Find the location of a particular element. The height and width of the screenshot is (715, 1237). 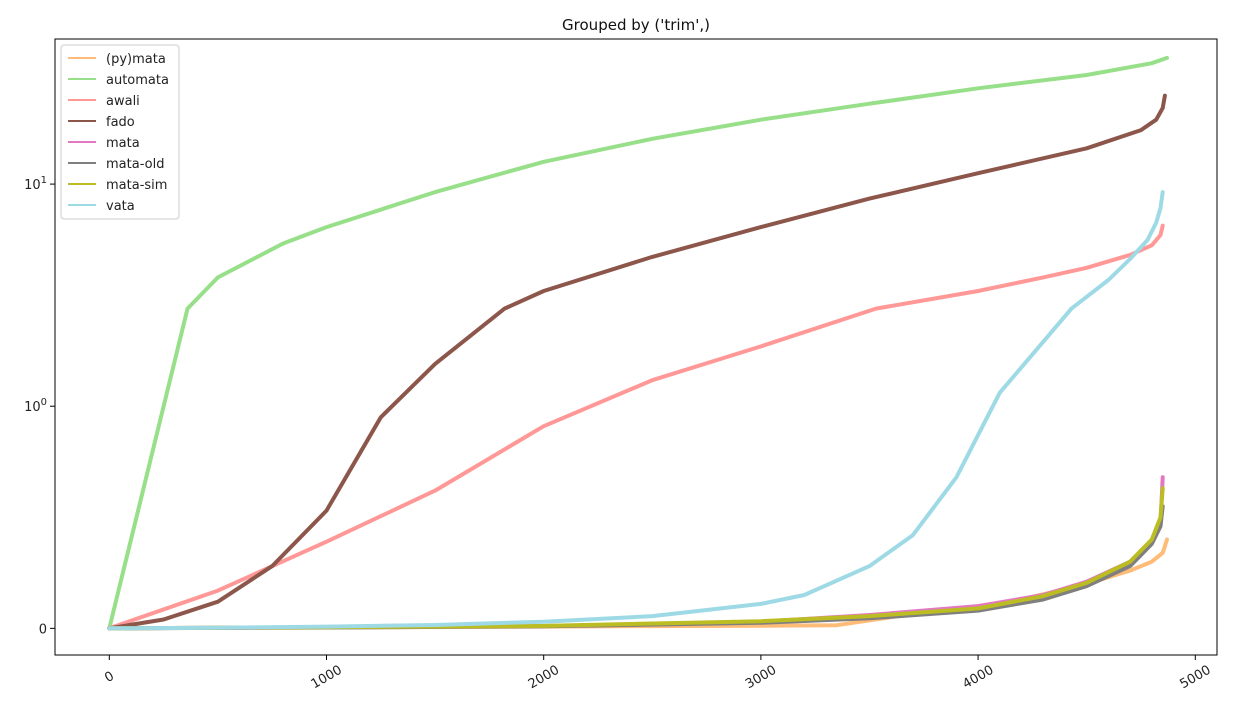

chart-title: Grouped by ('trim',) is located at coordinates (636, 25).